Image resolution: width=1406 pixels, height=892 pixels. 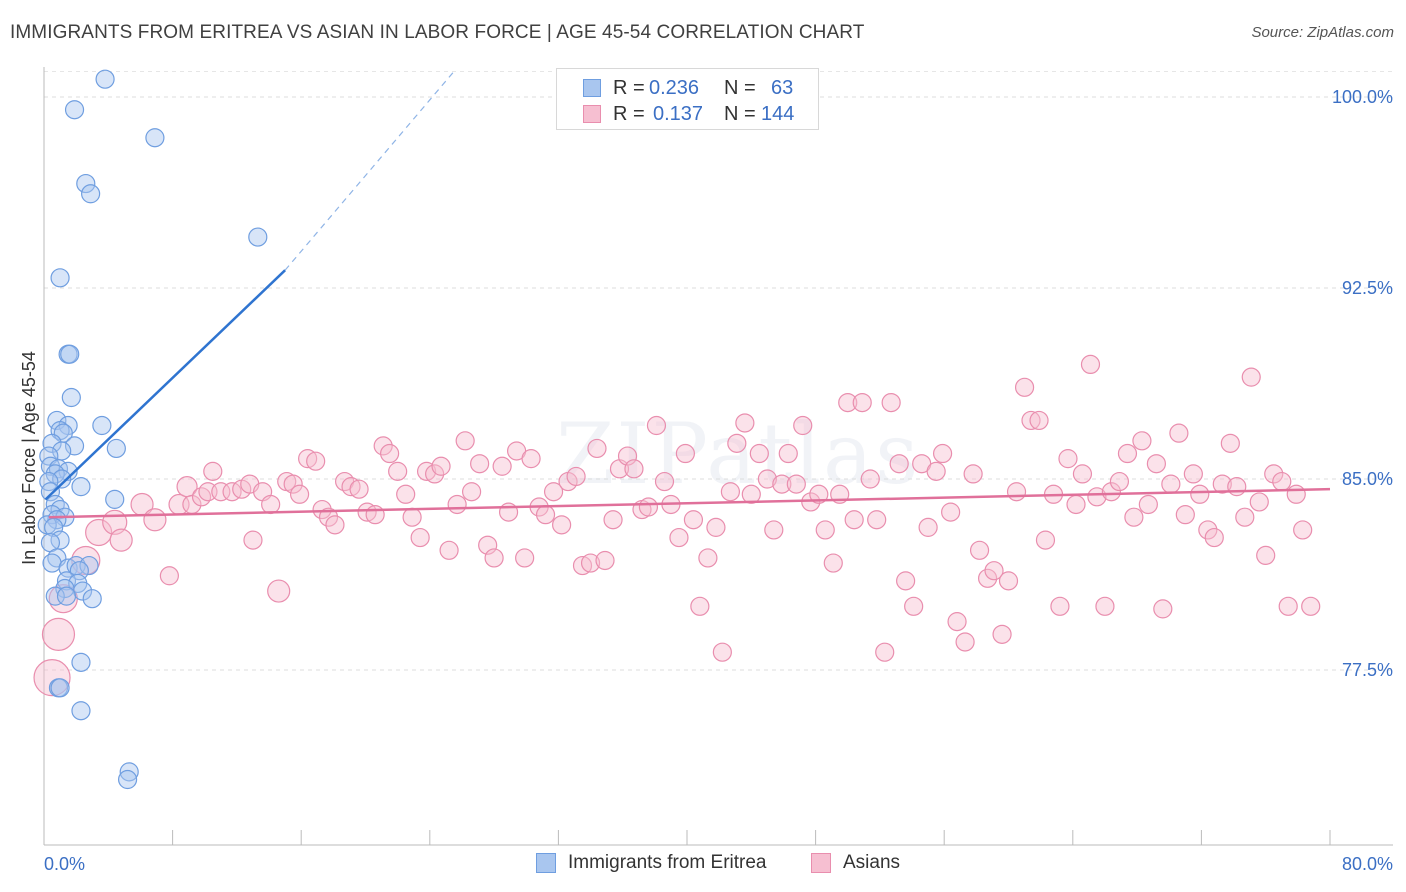 I want to click on watermark: ZIPatlas, so click(x=738, y=454).